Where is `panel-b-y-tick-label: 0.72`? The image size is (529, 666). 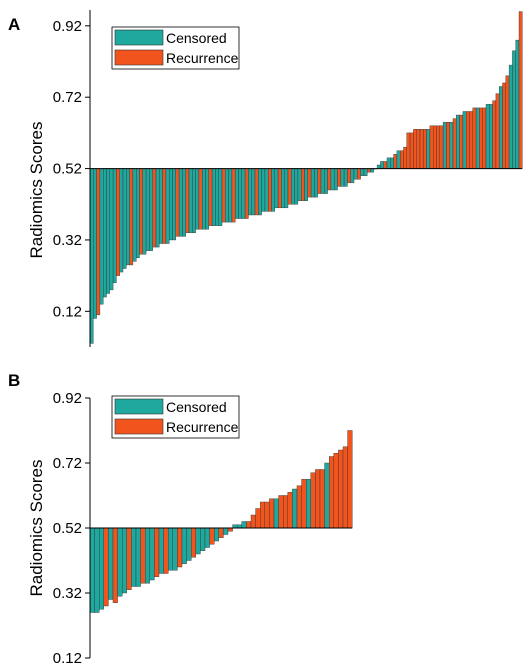
panel-b-y-tick-label: 0.72 is located at coordinates (67, 463).